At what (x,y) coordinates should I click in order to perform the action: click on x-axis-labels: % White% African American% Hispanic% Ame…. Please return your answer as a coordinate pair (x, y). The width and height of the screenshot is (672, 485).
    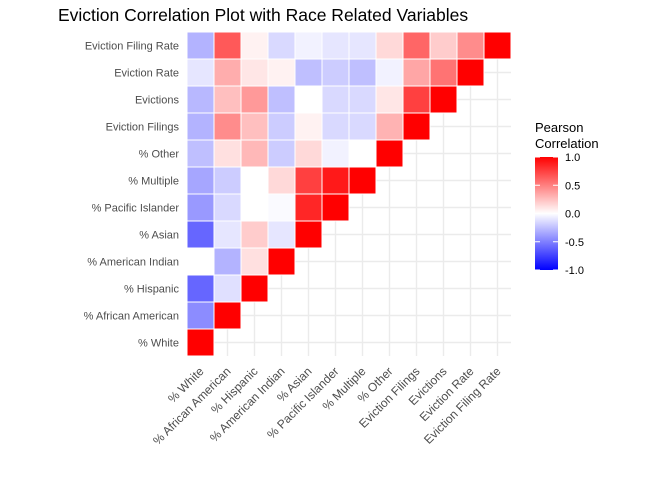
    Looking at the image, I should click on (327, 406).